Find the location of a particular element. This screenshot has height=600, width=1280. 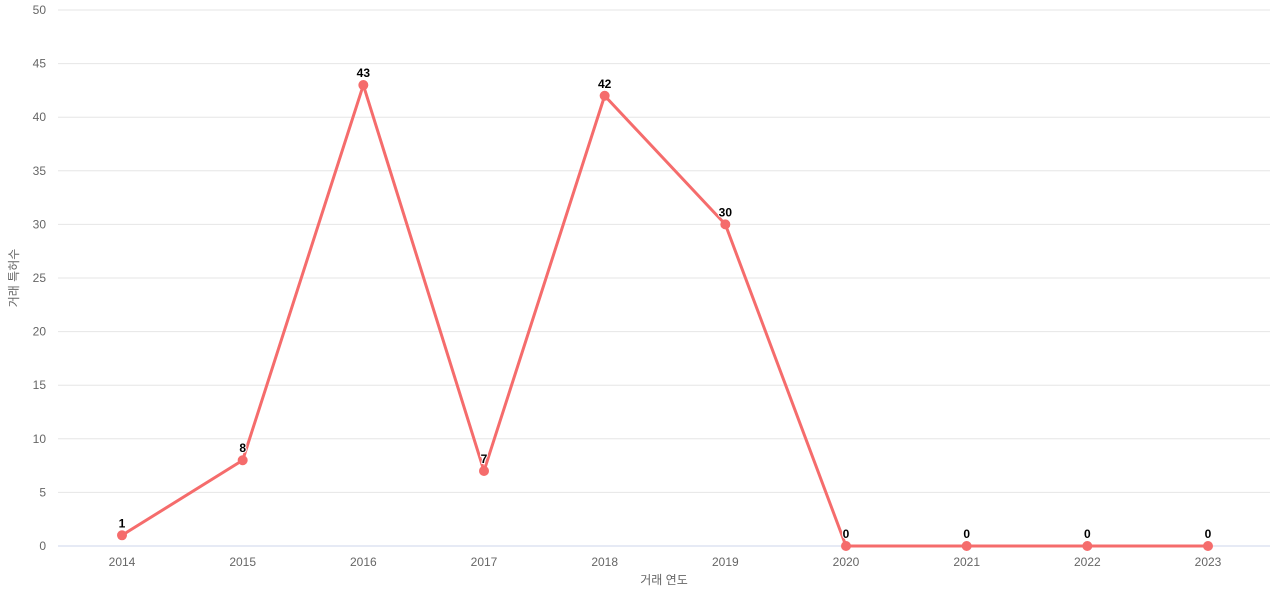

y-tick-label: 0 is located at coordinates (42, 546).